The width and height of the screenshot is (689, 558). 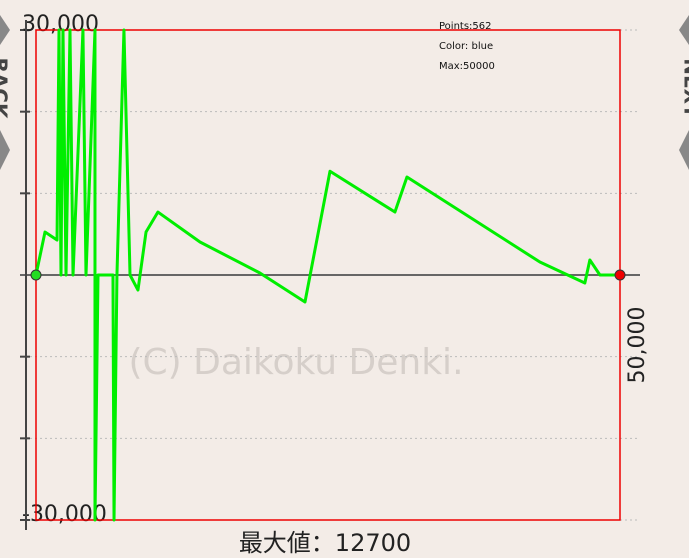 What do you see at coordinates (466, 46) in the screenshot?
I see `info-text: Color: blue` at bounding box center [466, 46].